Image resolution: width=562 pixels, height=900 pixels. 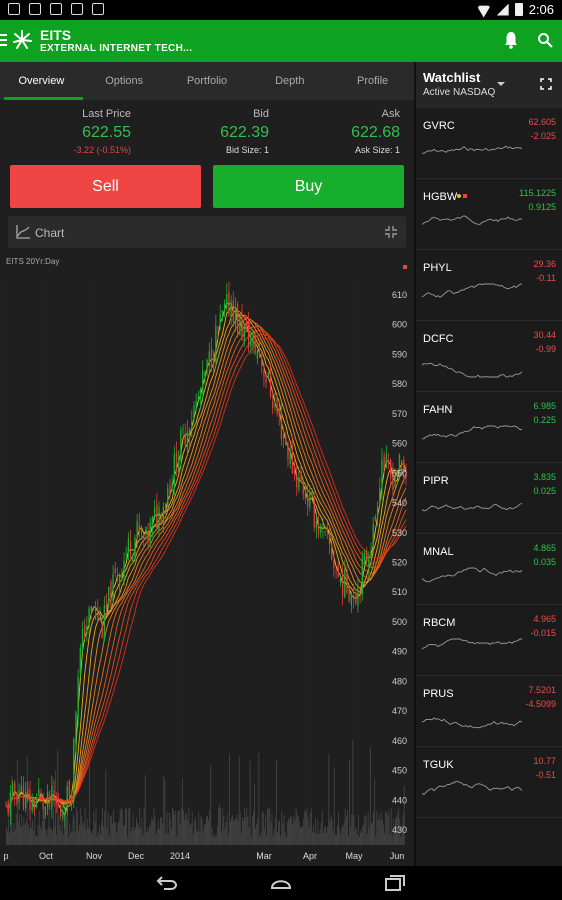 I want to click on watchlist-item-prus: PRUS 7.5201 -4.5099, so click(x=489, y=711).